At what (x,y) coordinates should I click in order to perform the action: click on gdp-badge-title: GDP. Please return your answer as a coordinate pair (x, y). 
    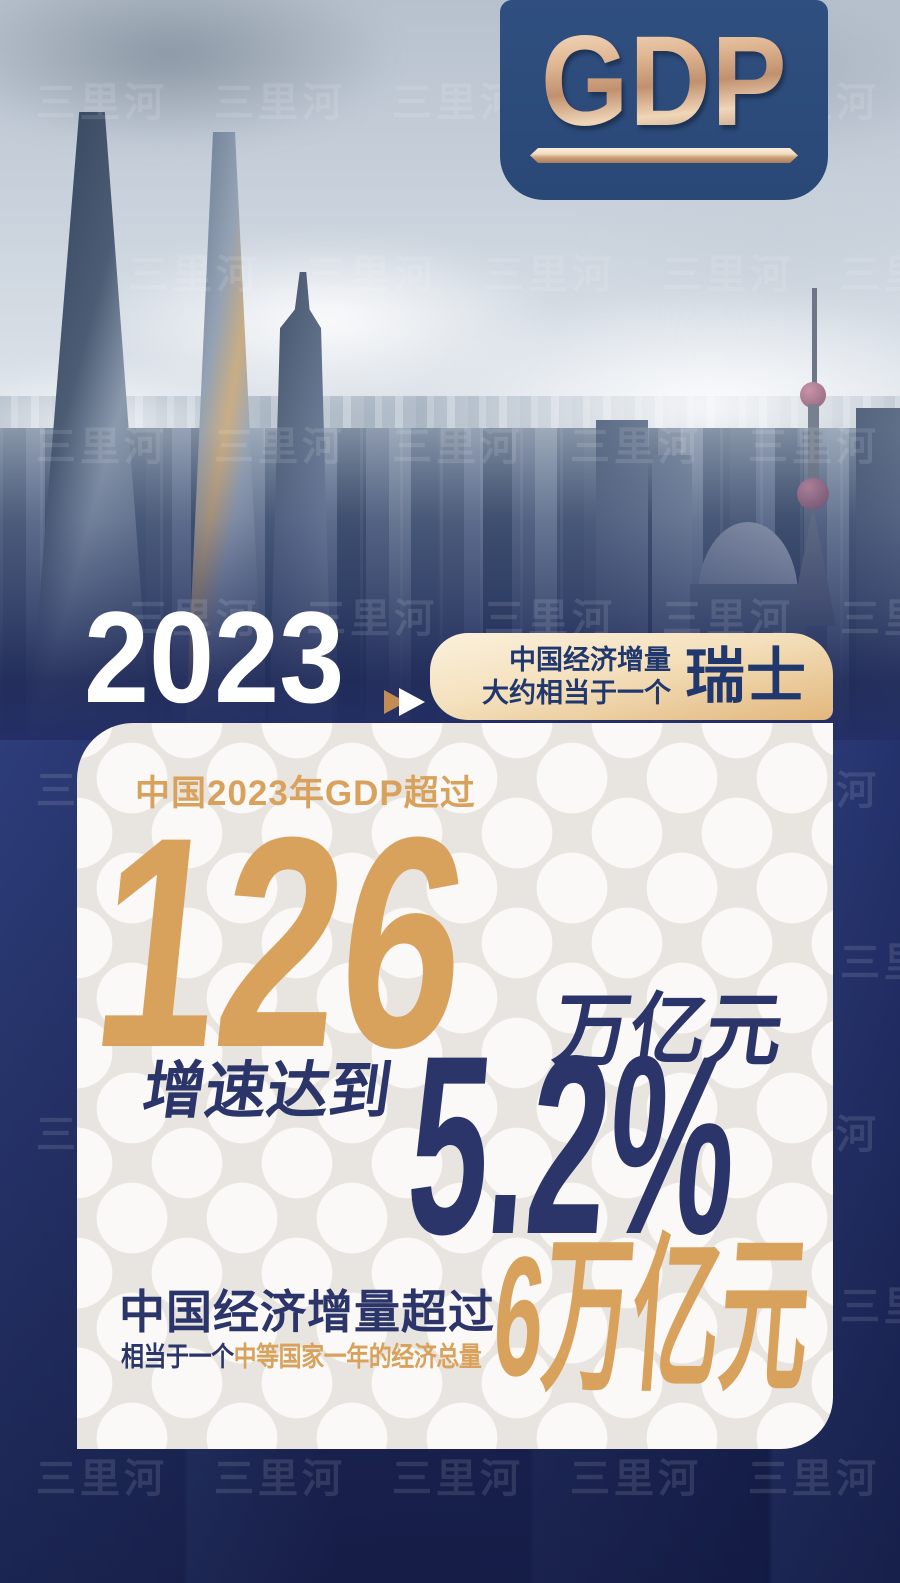
    Looking at the image, I should click on (664, 81).